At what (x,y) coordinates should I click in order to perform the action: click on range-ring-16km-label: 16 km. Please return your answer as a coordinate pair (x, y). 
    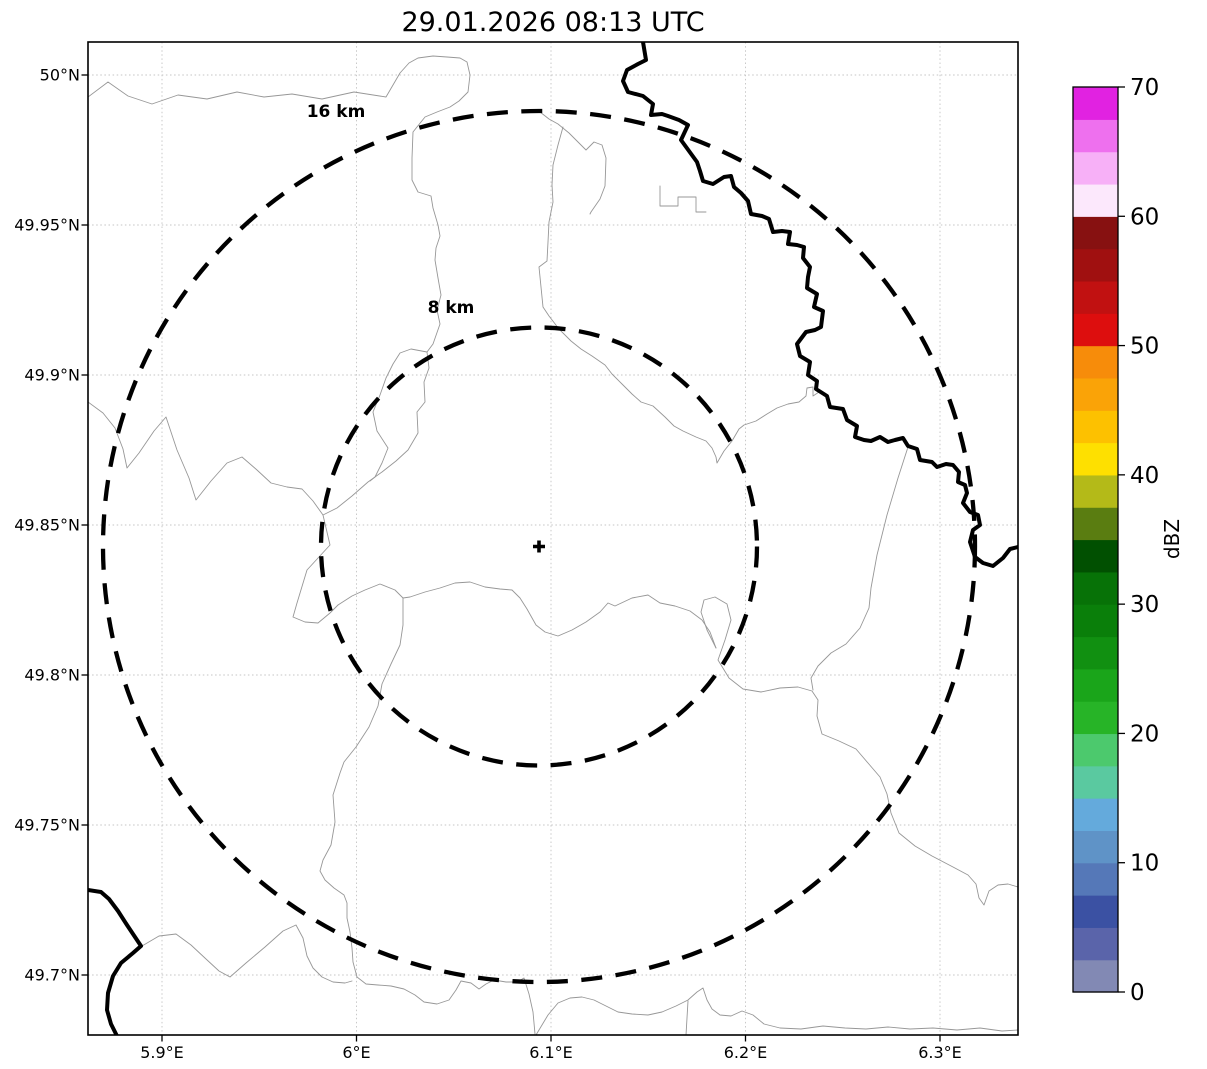
    Looking at the image, I should click on (336, 112).